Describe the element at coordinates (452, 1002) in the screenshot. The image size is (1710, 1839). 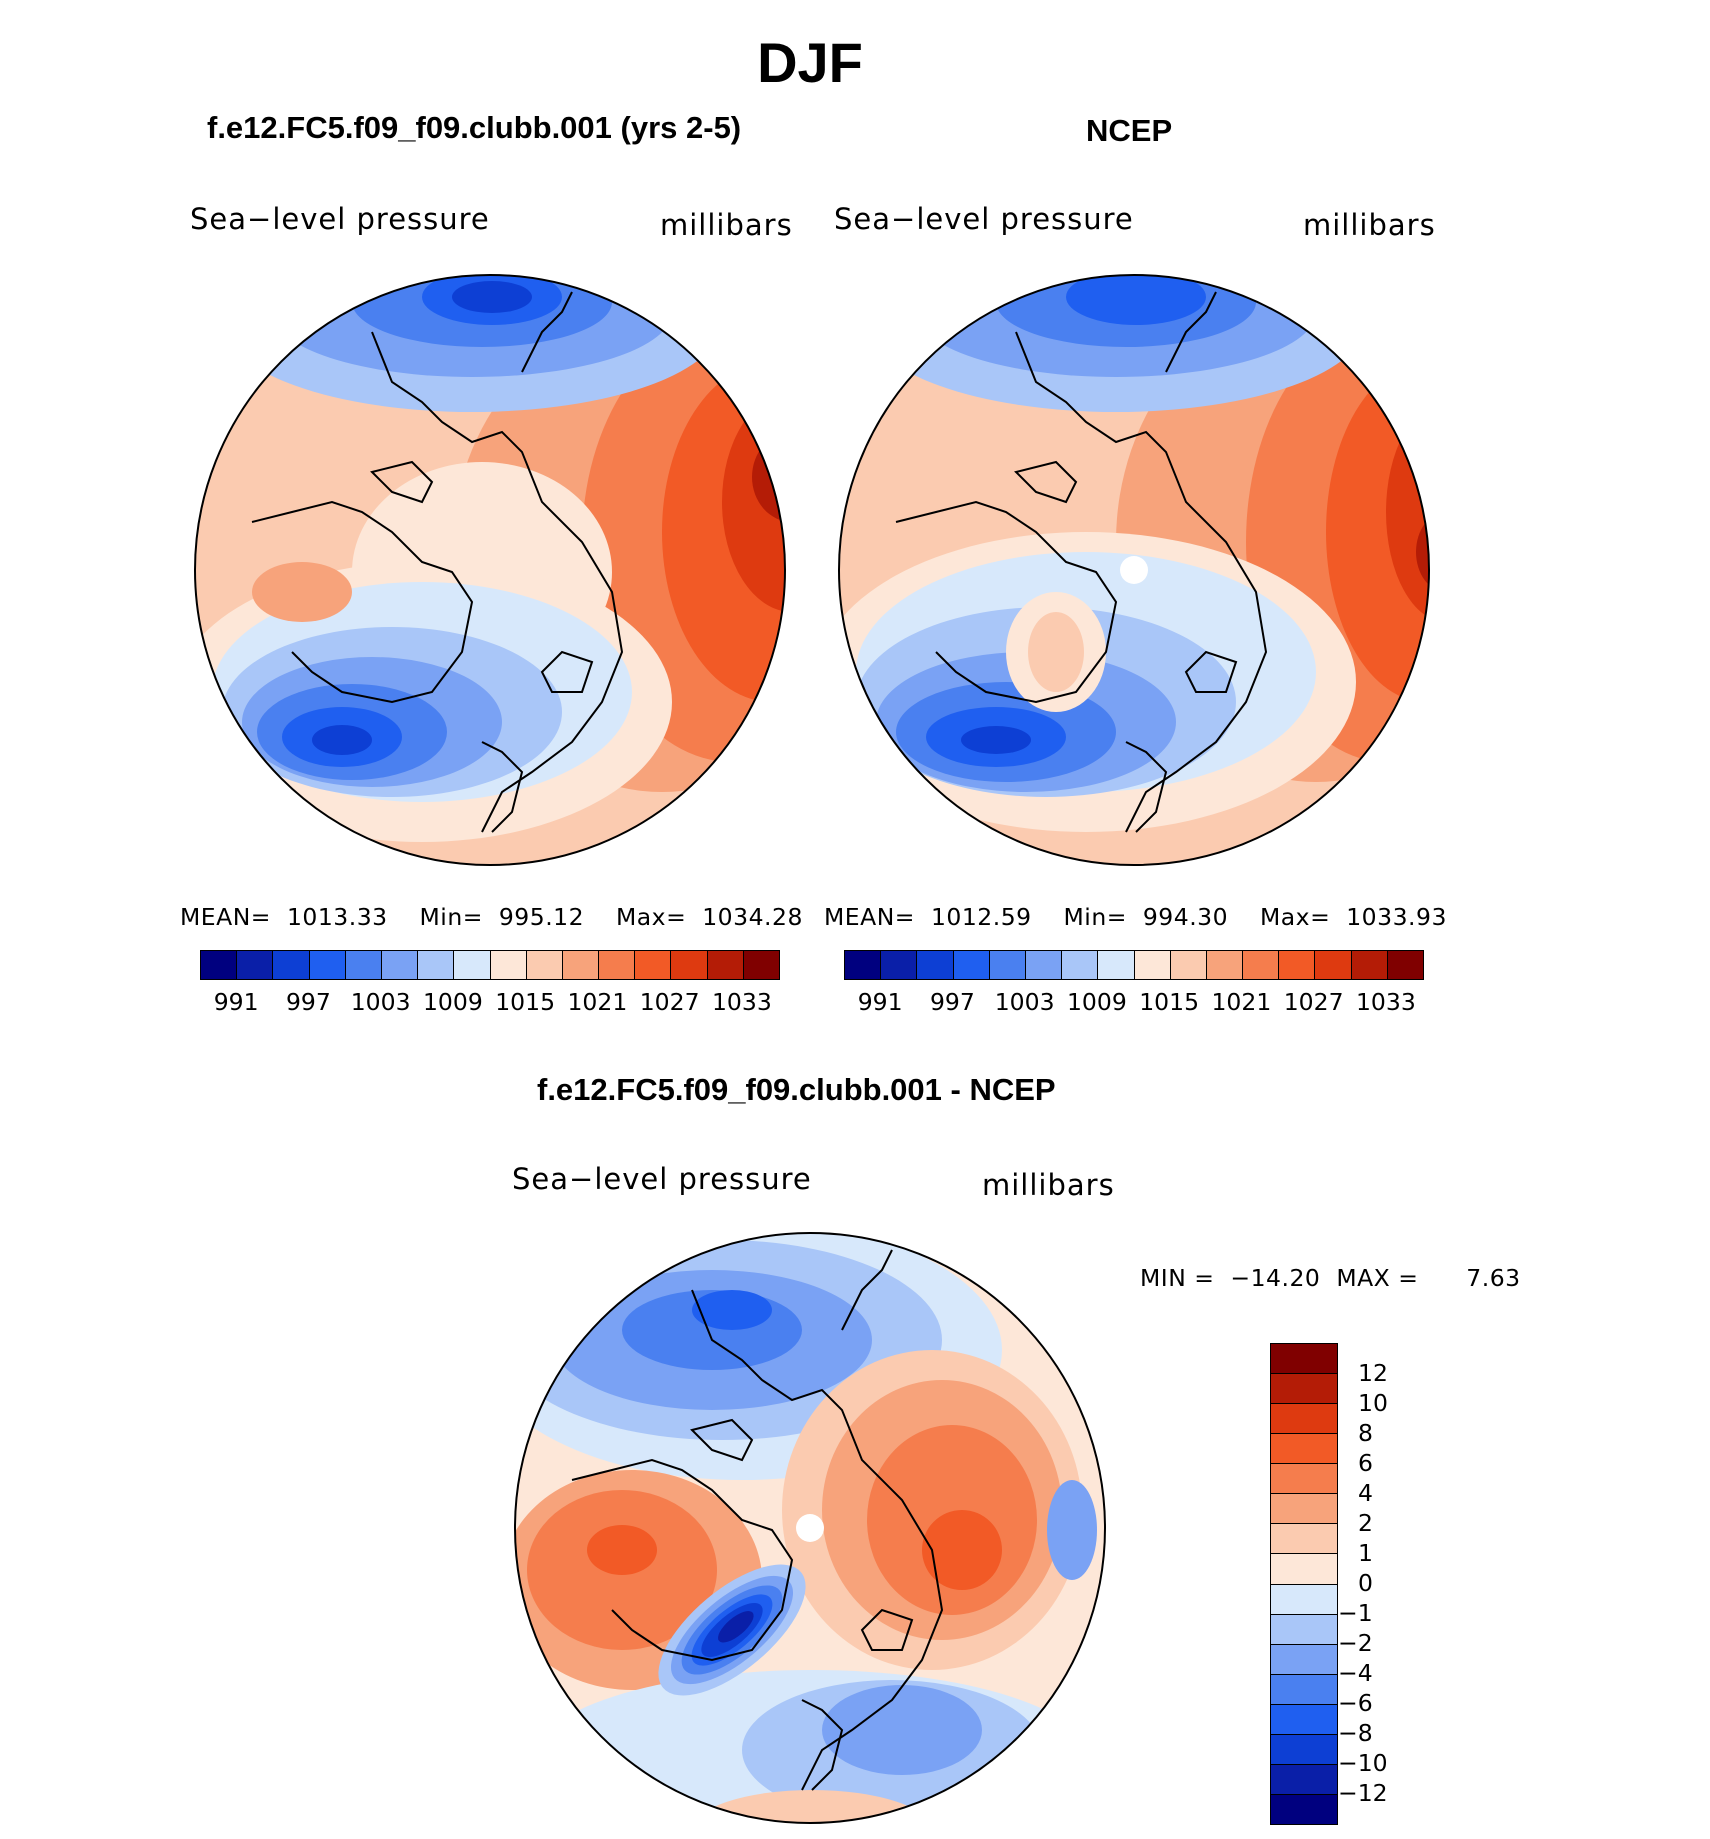
I see `model-colorbar-tick-label: 1009` at that location.